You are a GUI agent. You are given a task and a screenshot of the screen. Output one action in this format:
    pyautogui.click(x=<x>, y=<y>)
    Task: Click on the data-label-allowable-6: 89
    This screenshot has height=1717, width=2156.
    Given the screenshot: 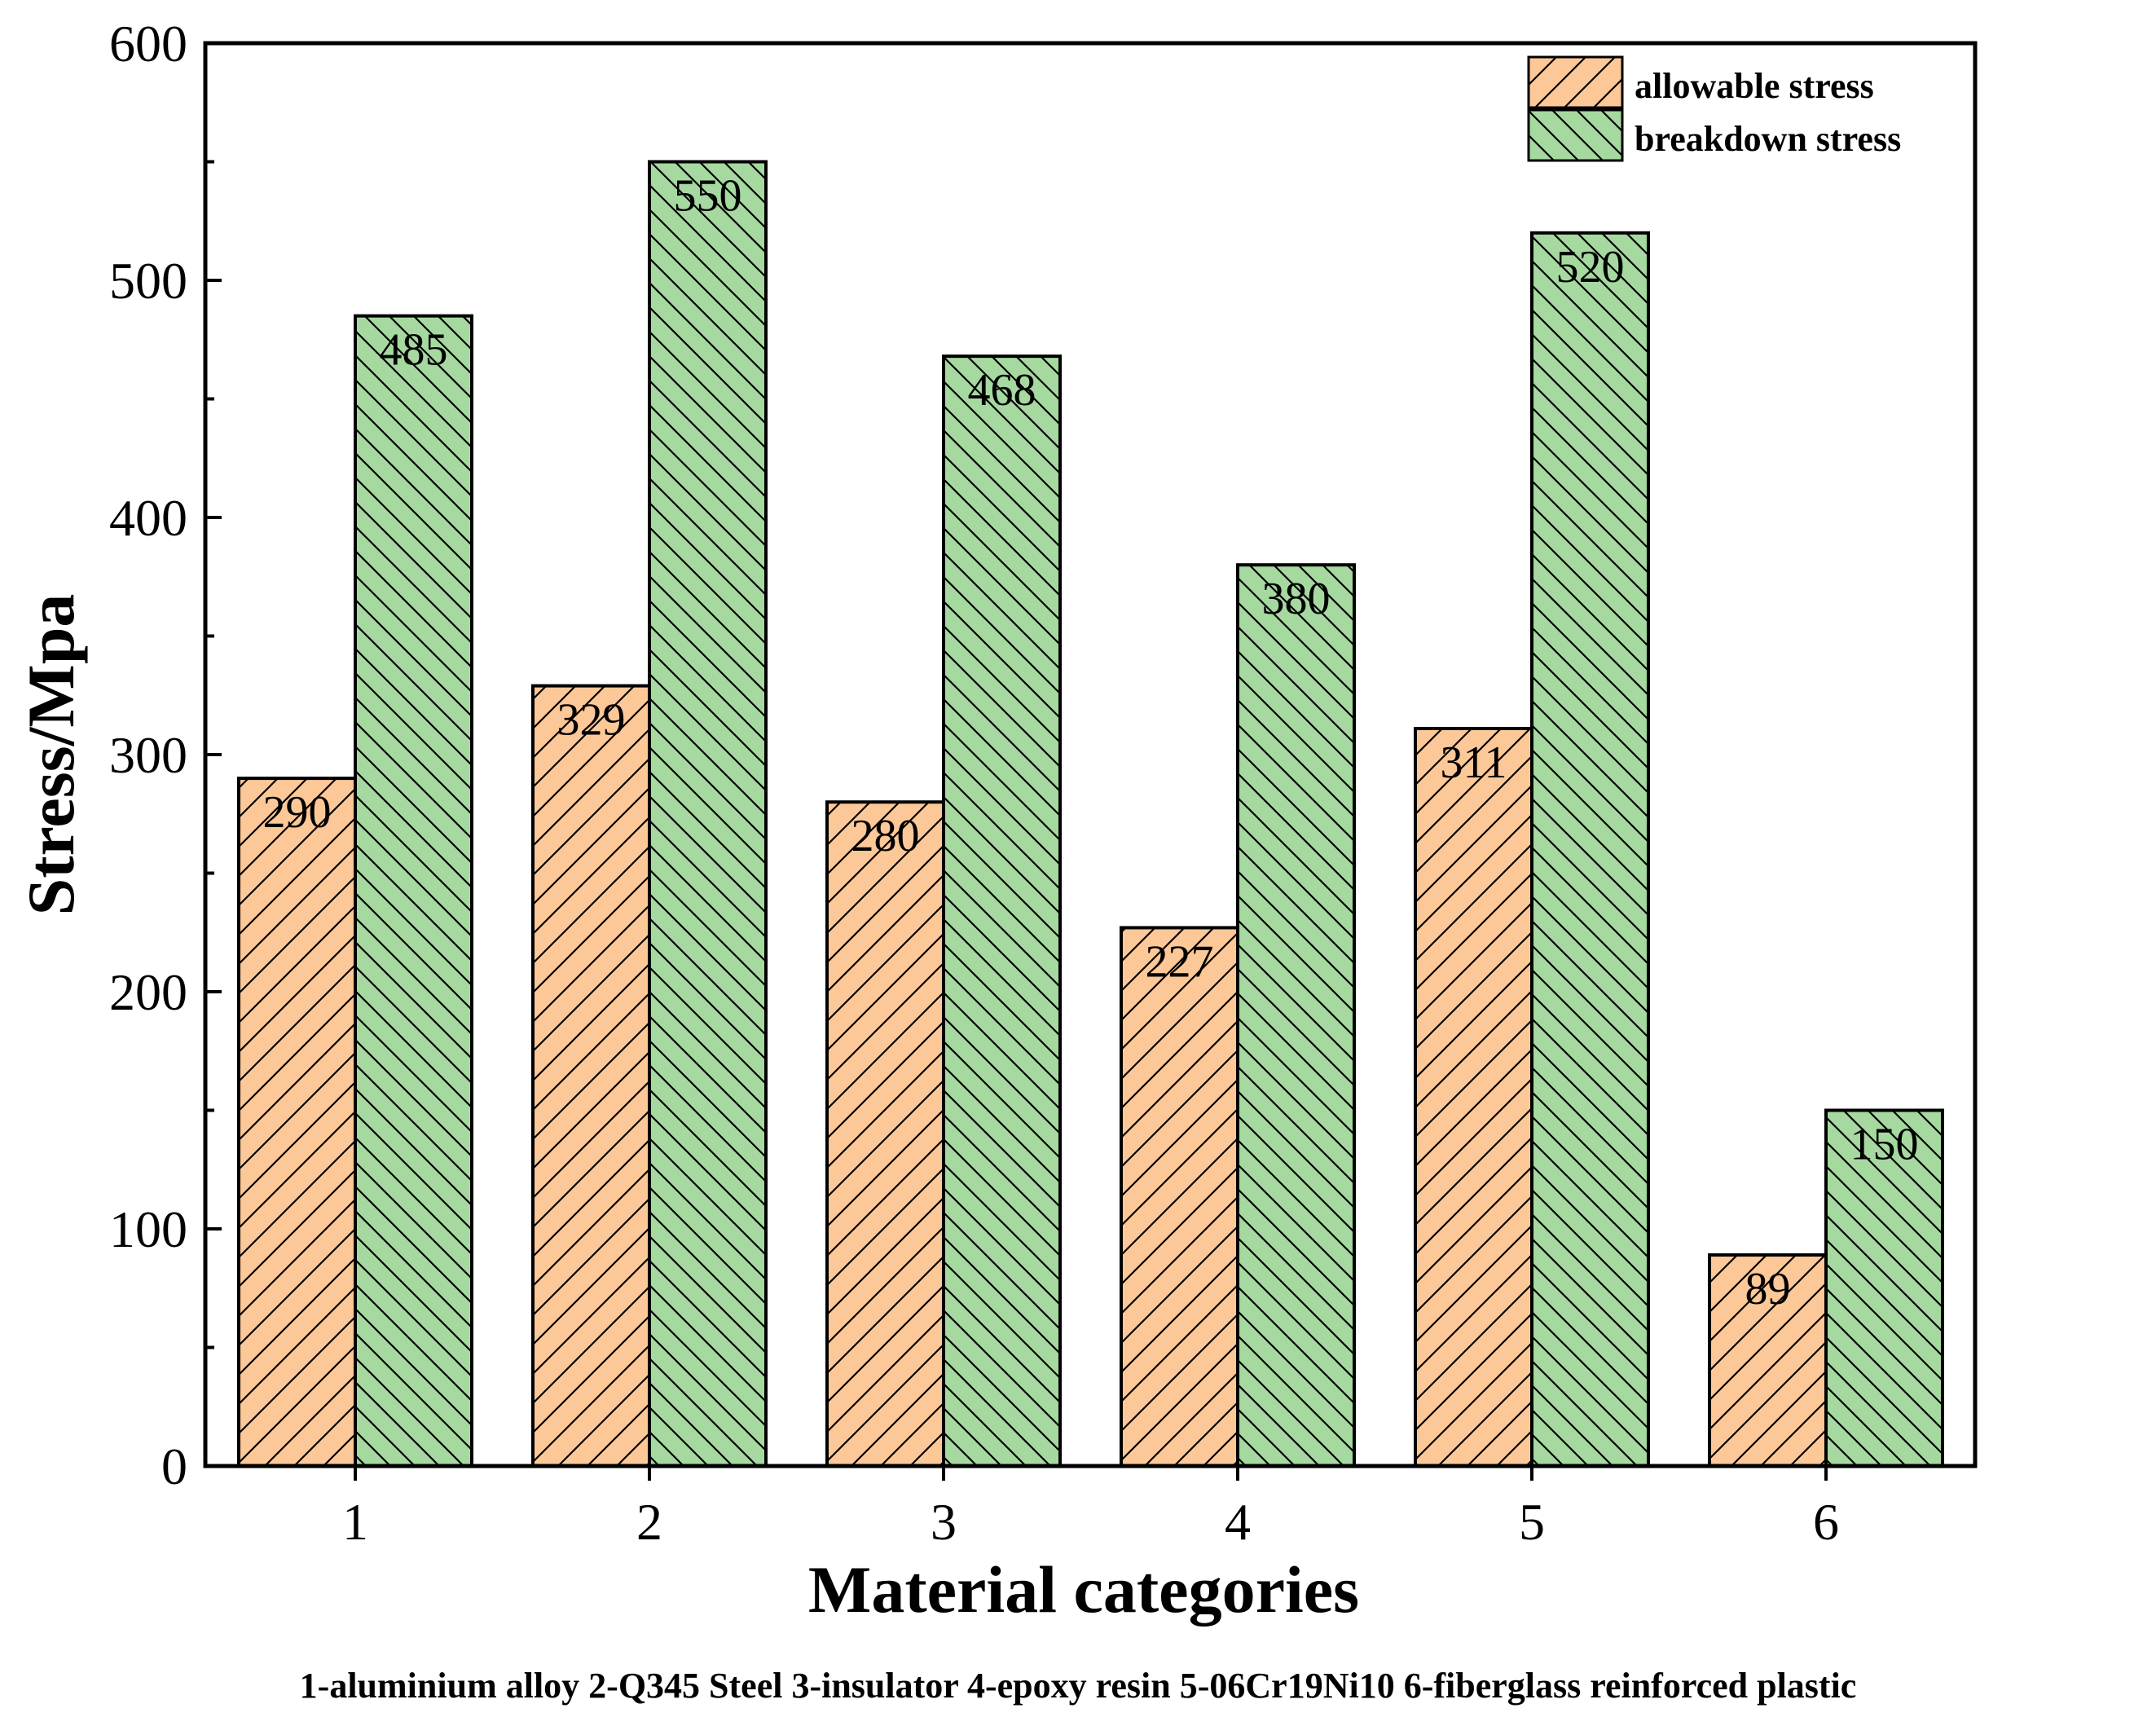 What is the action you would take?
    pyautogui.click(x=1768, y=1289)
    